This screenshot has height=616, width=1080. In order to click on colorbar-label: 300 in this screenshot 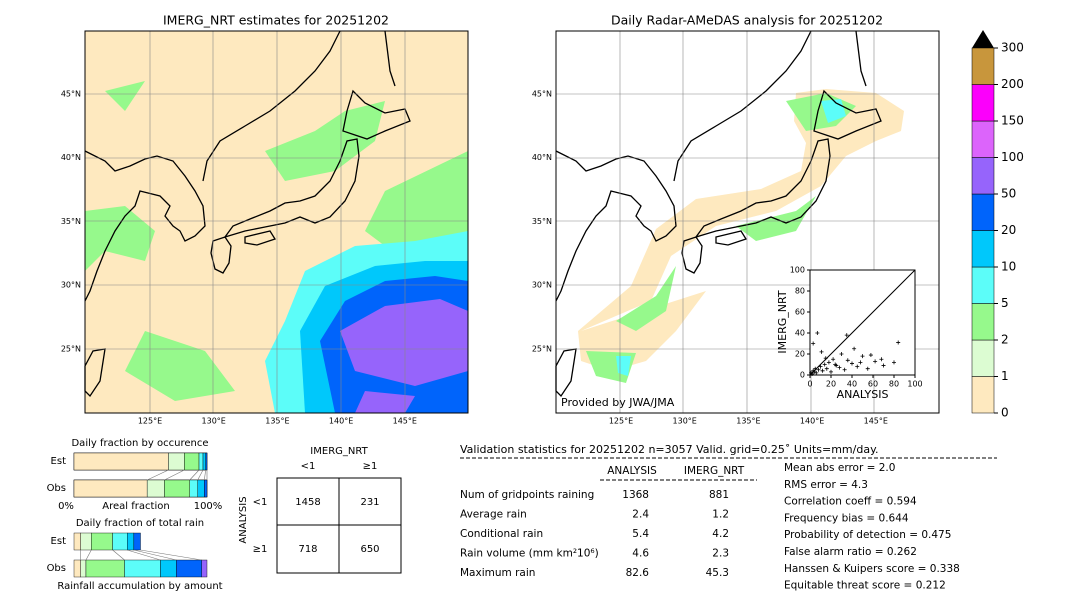, I will do `click(1012, 48)`.